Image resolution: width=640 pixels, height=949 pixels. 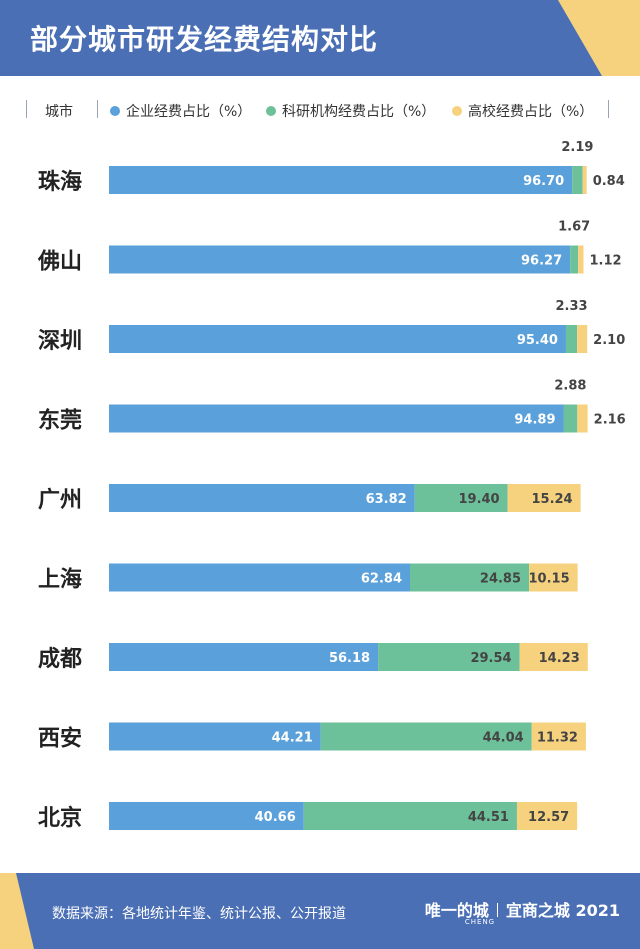 What do you see at coordinates (60, 818) in the screenshot?
I see `city-label: 北京` at bounding box center [60, 818].